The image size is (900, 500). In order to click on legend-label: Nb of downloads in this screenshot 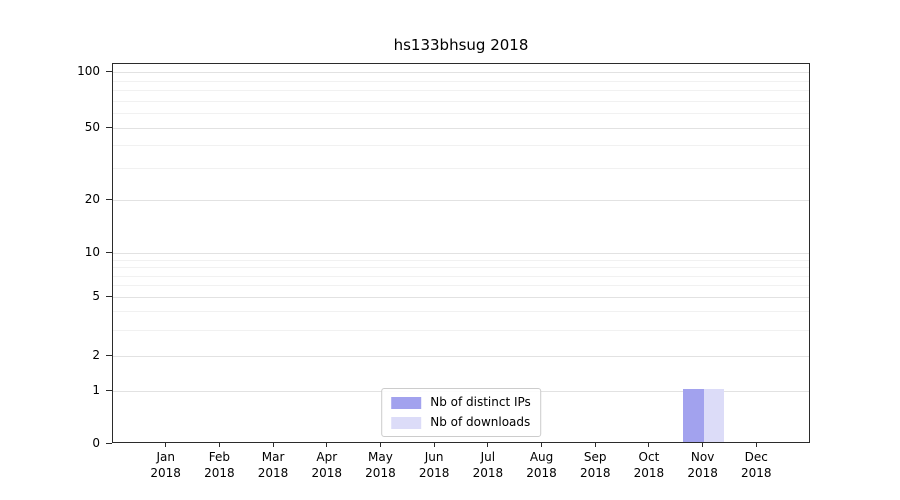, I will do `click(480, 422)`.